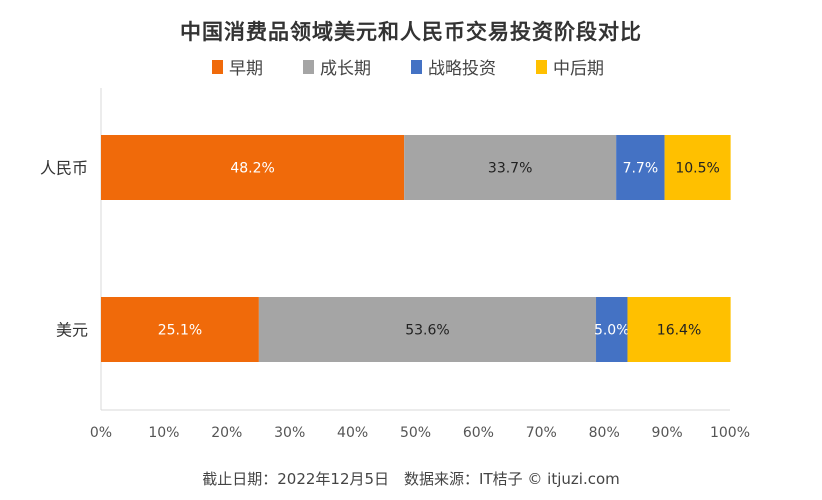  I want to click on data-label: 48.2%, so click(252, 169).